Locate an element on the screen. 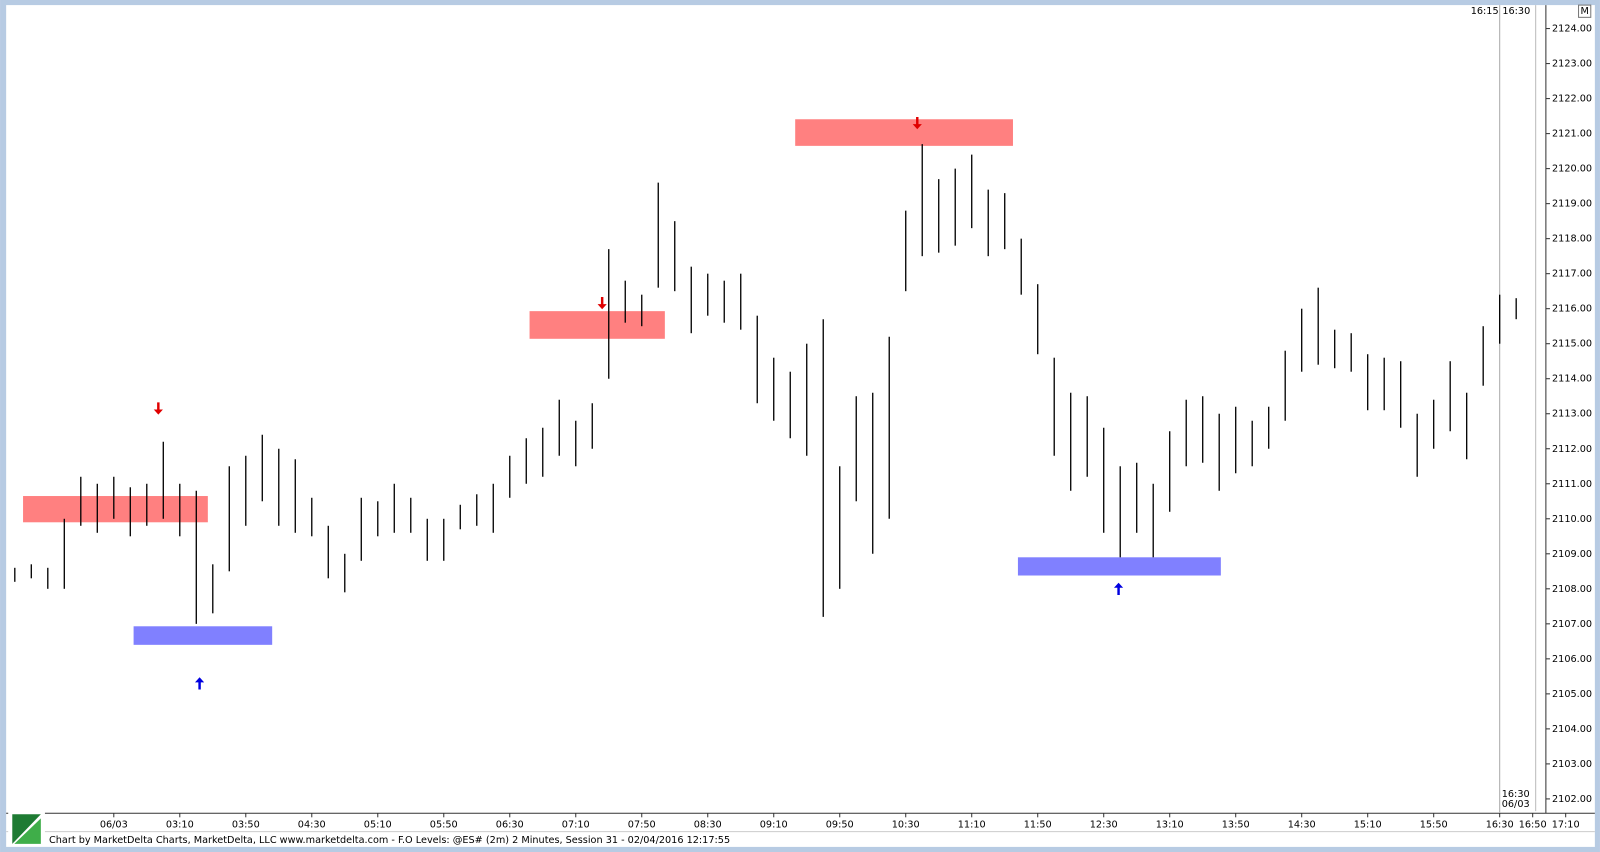  y-tick-label: 2117.00 is located at coordinates (1572, 274).